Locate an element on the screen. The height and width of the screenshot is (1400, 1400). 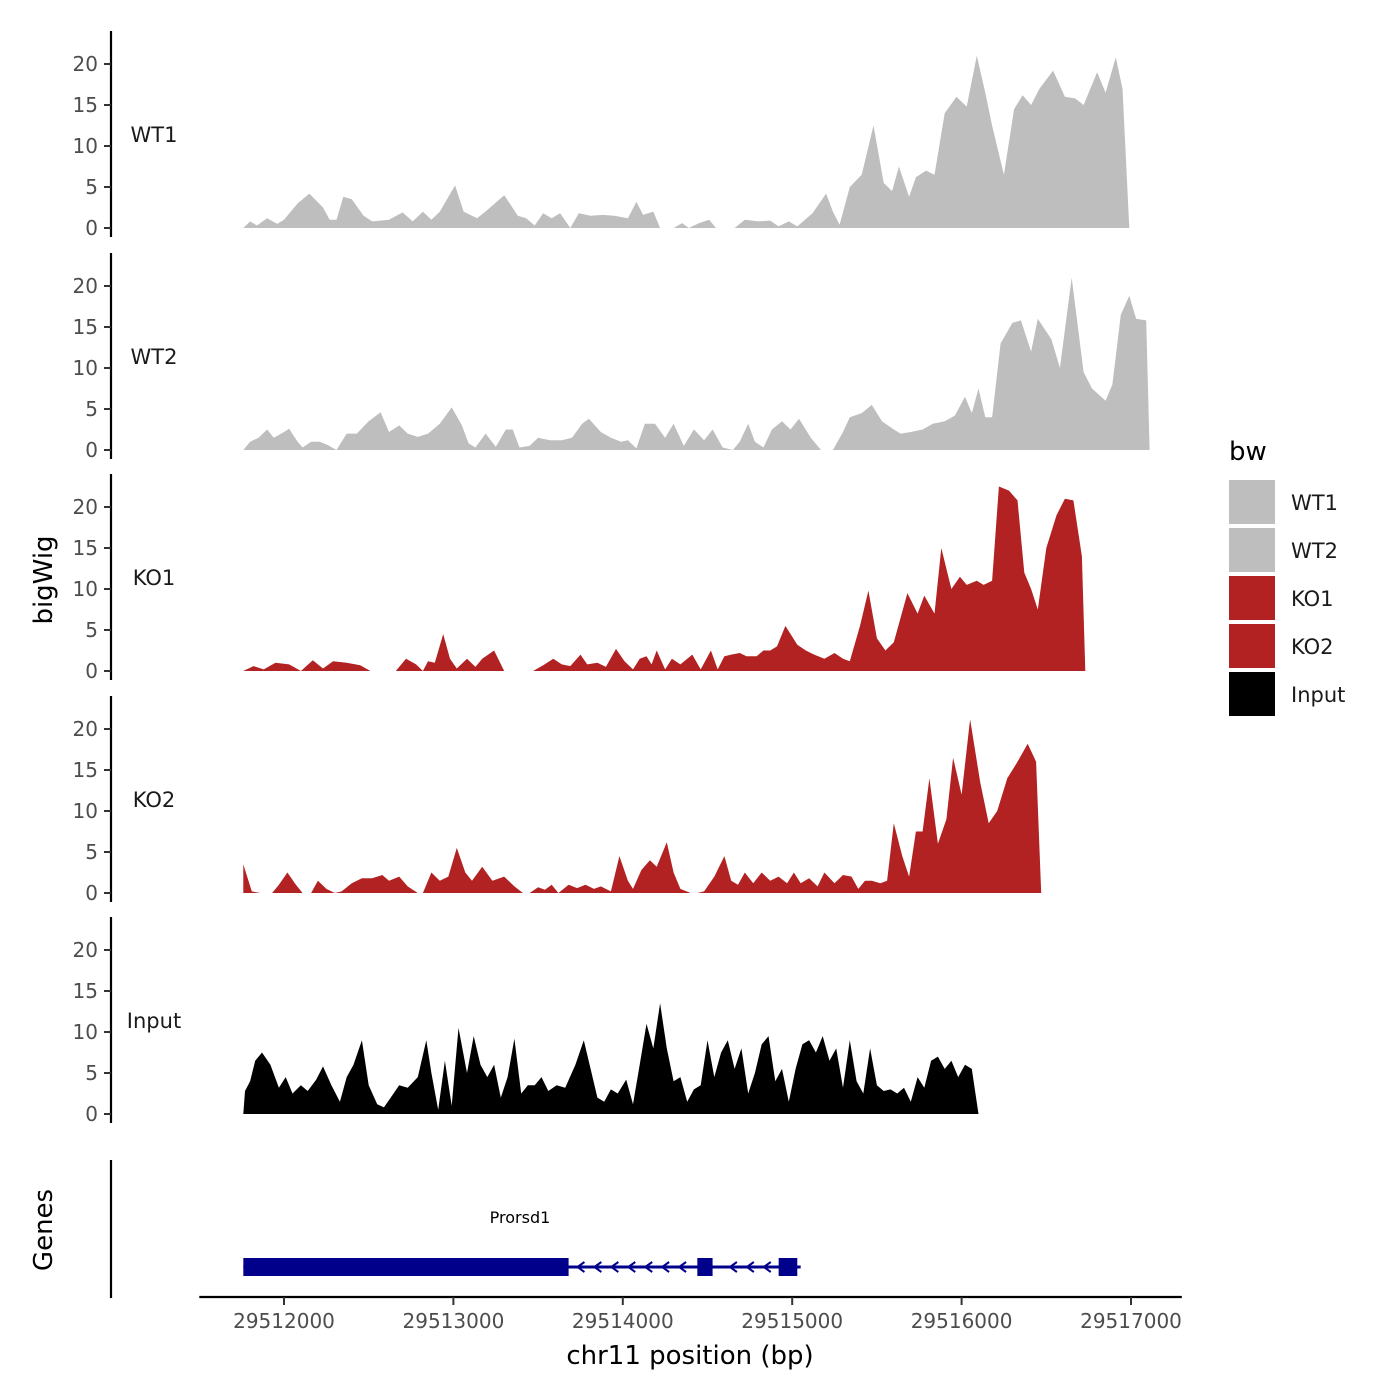
track-label: KO1 is located at coordinates (154, 578).